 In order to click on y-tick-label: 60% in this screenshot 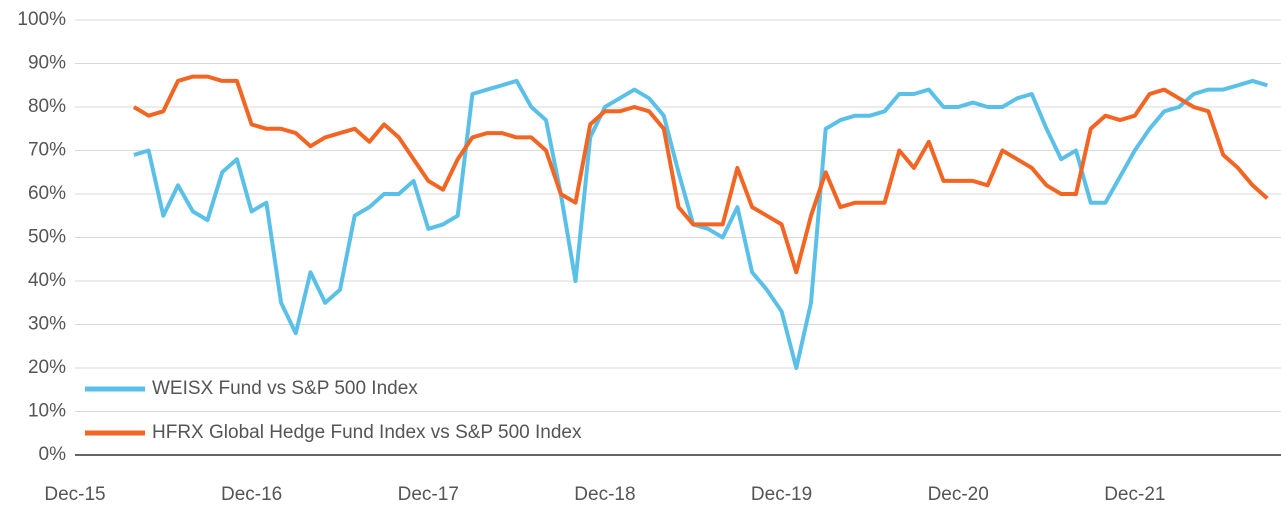, I will do `click(47, 193)`.